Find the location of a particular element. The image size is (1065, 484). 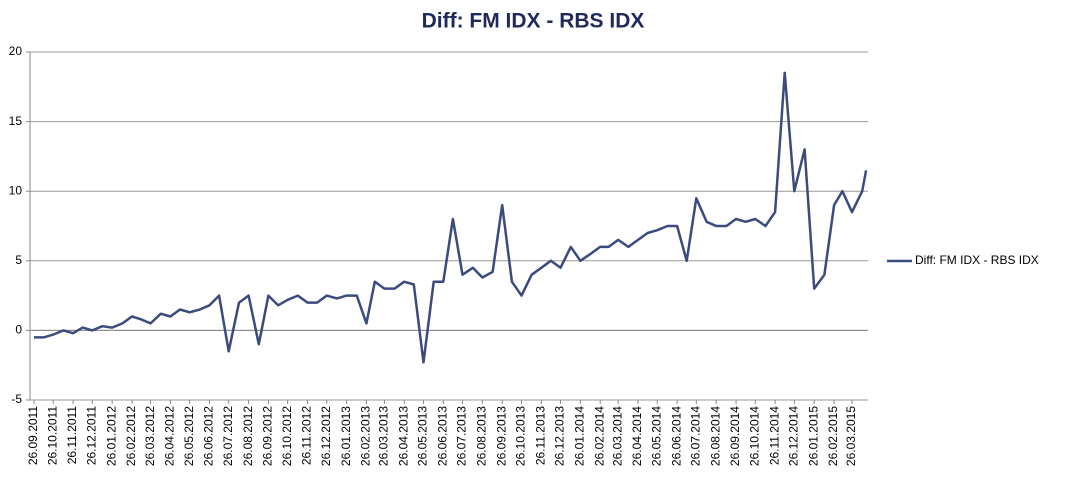

x-tick-label: 26.07.2012 is located at coordinates (228, 436).